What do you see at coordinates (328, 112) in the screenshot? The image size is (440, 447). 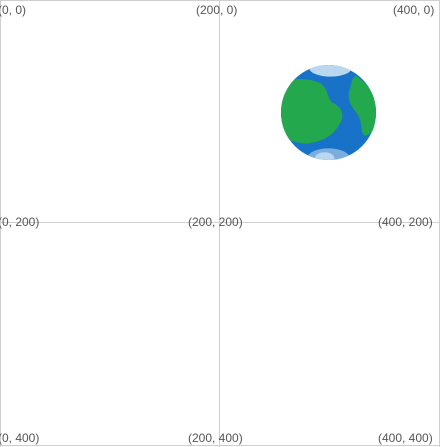 I see `earth-globe-icon` at bounding box center [328, 112].